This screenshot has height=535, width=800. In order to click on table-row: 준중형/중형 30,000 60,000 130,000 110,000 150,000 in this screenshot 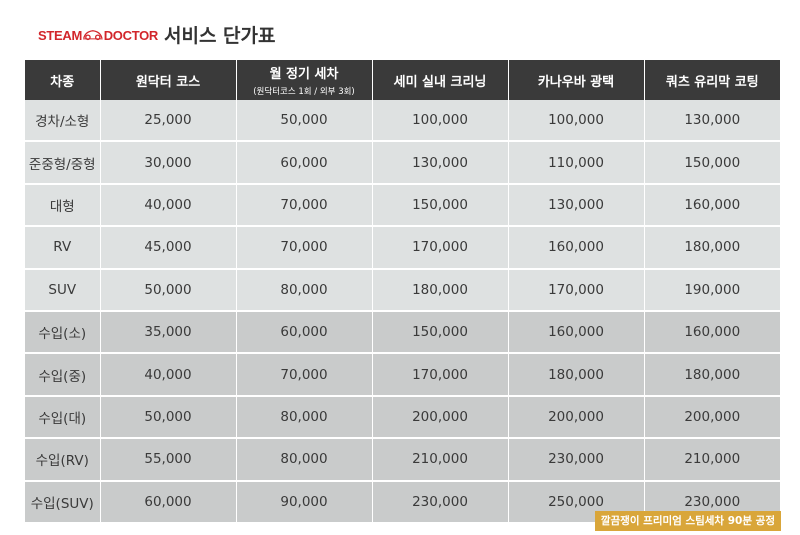, I will do `click(402, 163)`.